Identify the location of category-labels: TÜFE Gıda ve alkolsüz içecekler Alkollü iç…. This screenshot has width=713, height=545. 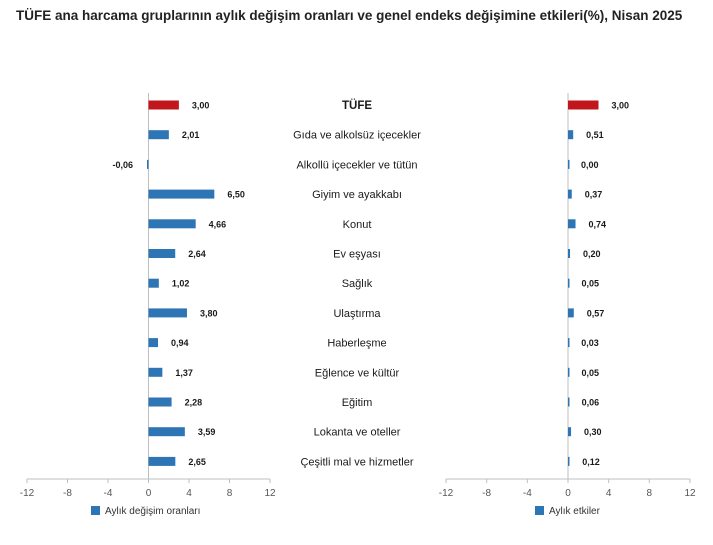
(357, 283).